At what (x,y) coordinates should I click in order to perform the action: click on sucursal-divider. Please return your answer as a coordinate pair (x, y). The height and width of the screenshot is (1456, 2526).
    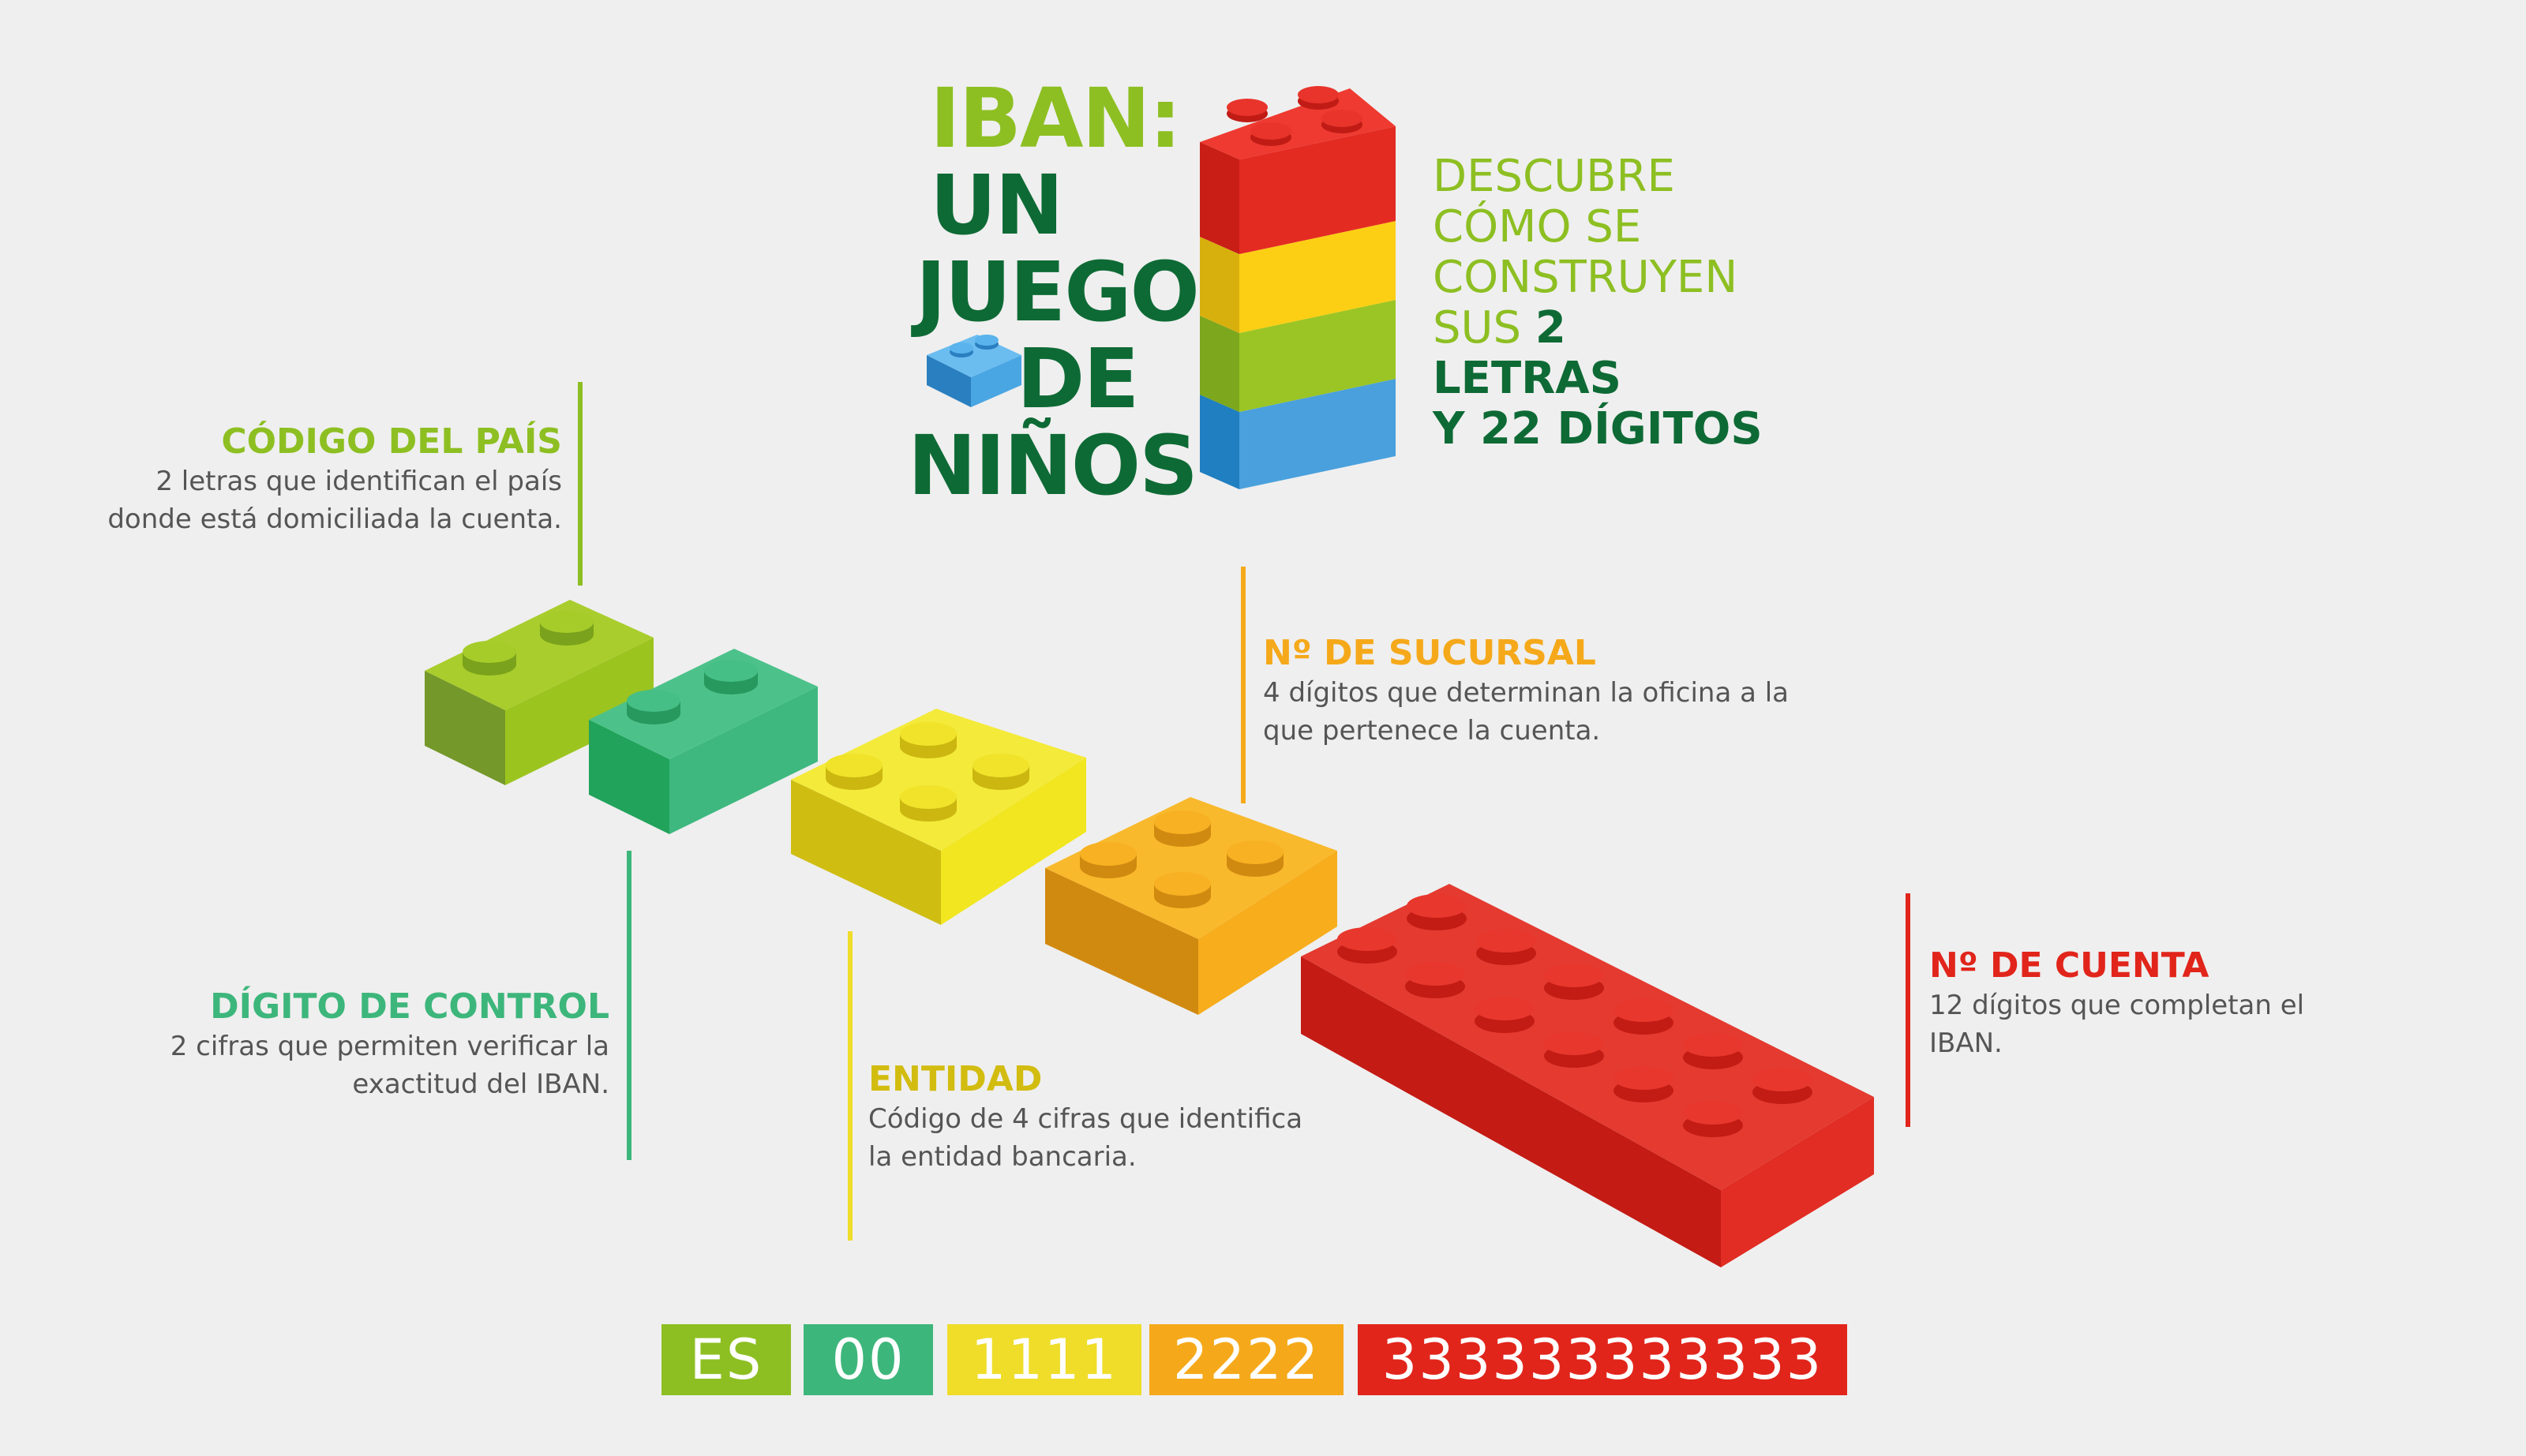
    Looking at the image, I should click on (1243, 685).